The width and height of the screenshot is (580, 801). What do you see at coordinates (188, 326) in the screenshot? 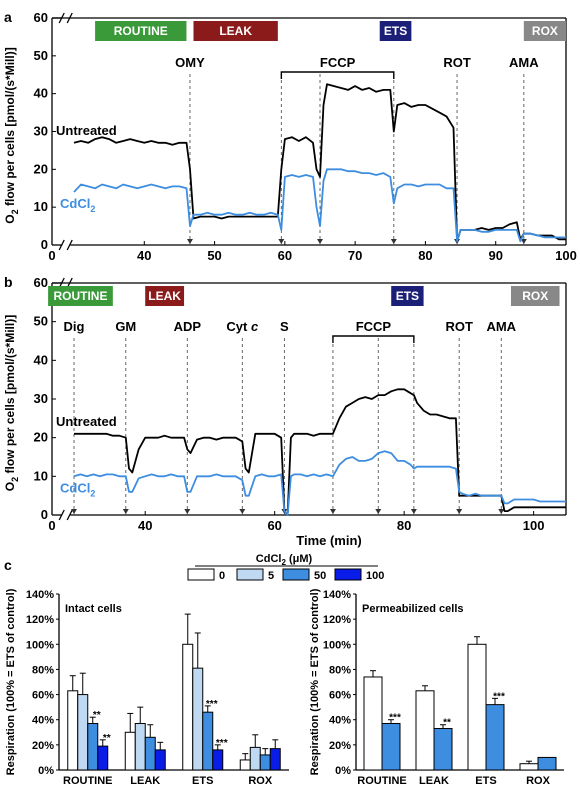
I see `injection-label: ADP` at bounding box center [188, 326].